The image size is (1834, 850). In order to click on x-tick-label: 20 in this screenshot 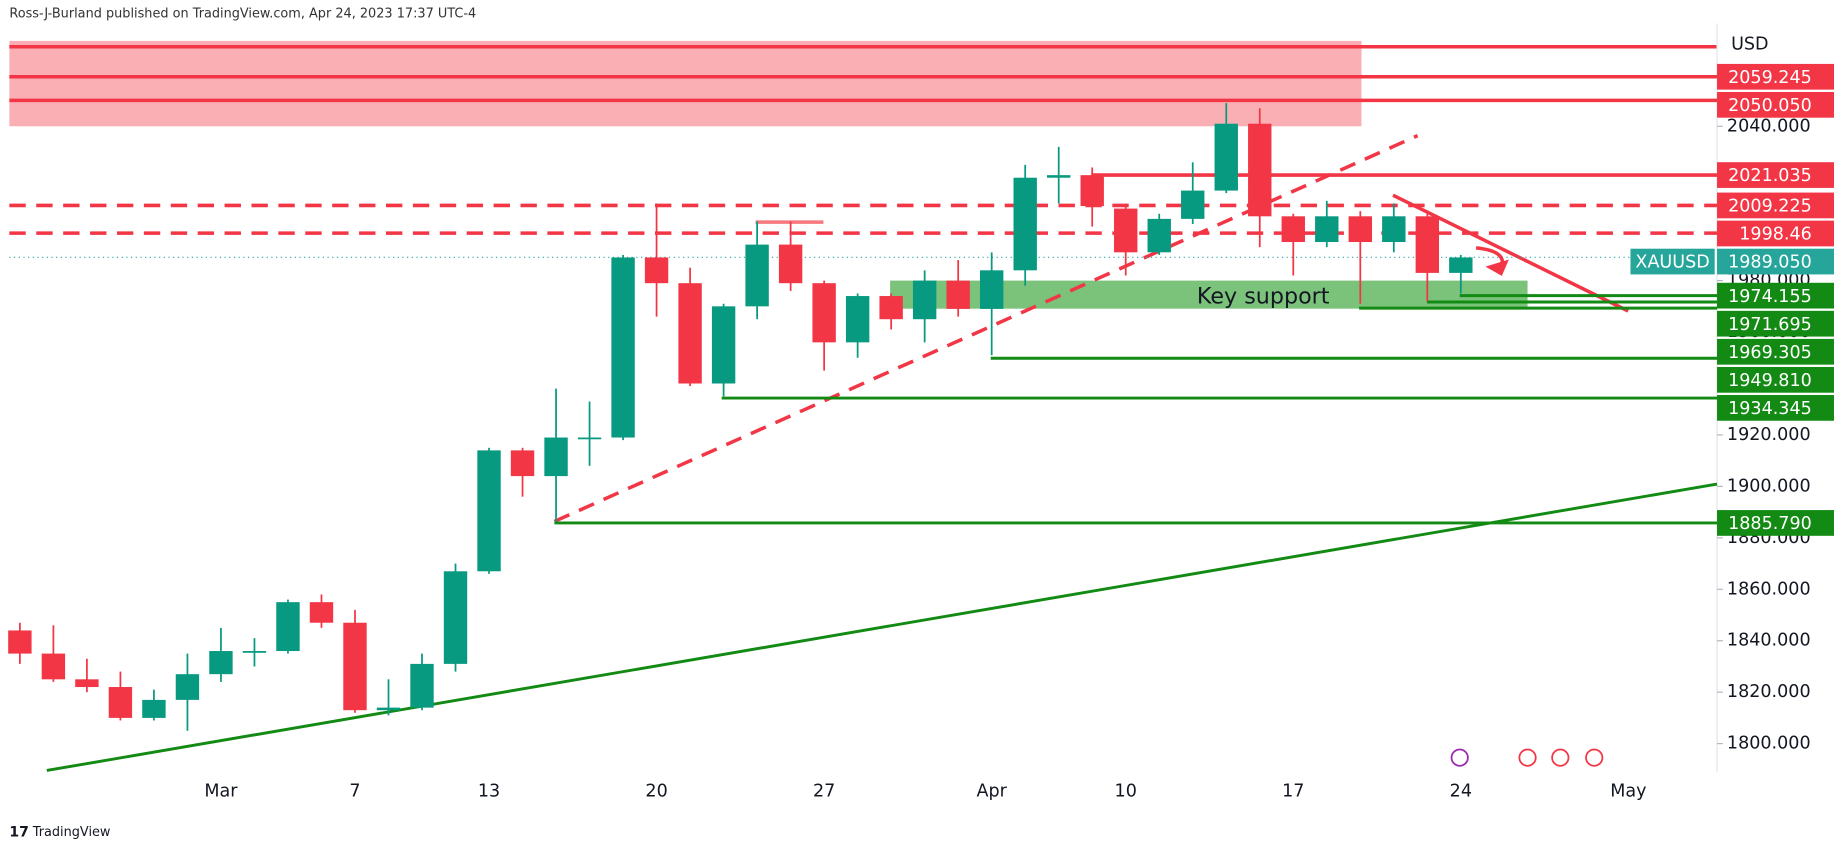, I will do `click(656, 792)`.